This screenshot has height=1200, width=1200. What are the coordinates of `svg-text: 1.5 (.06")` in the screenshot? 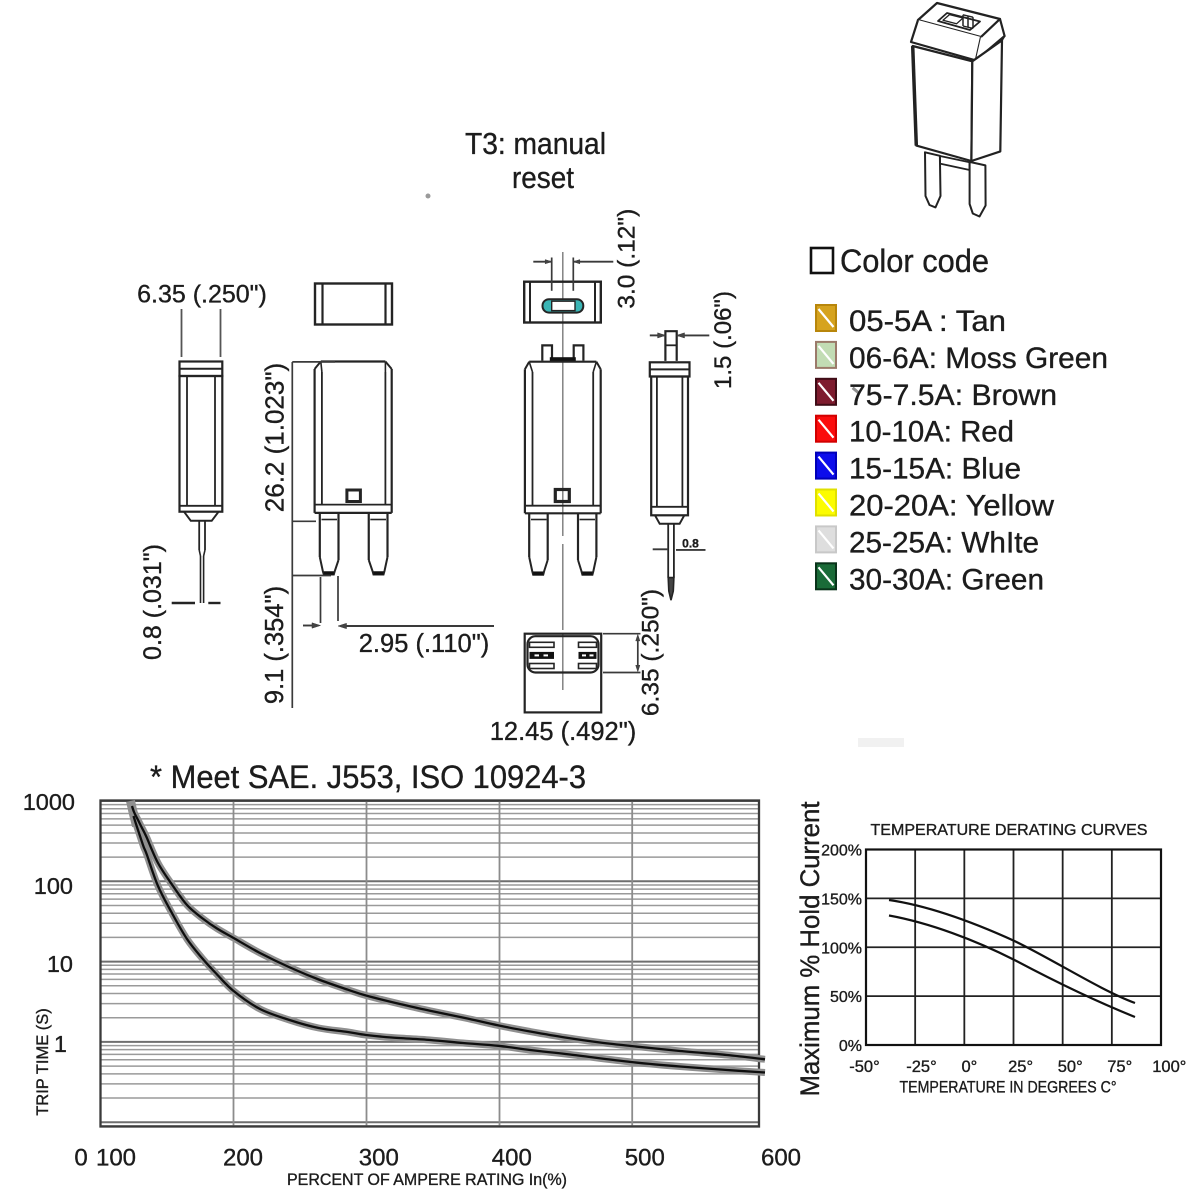 It's located at (723, 340).